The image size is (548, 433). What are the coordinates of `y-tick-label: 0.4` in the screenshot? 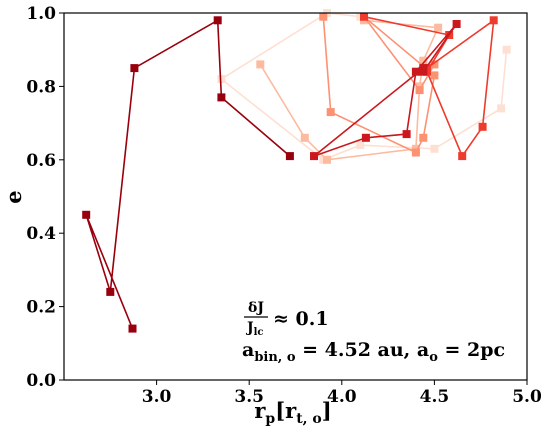 It's located at (41, 234).